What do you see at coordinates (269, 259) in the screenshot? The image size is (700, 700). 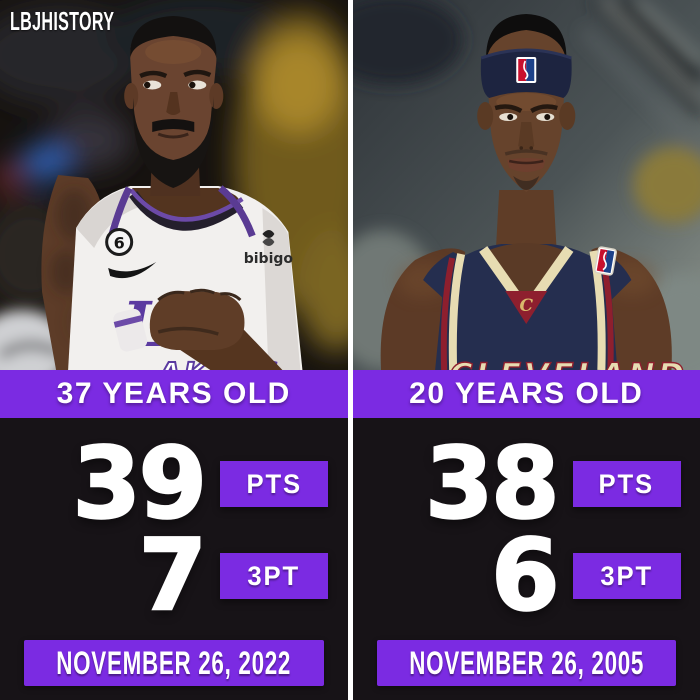 I see `sponsor-text: bibigo` at bounding box center [269, 259].